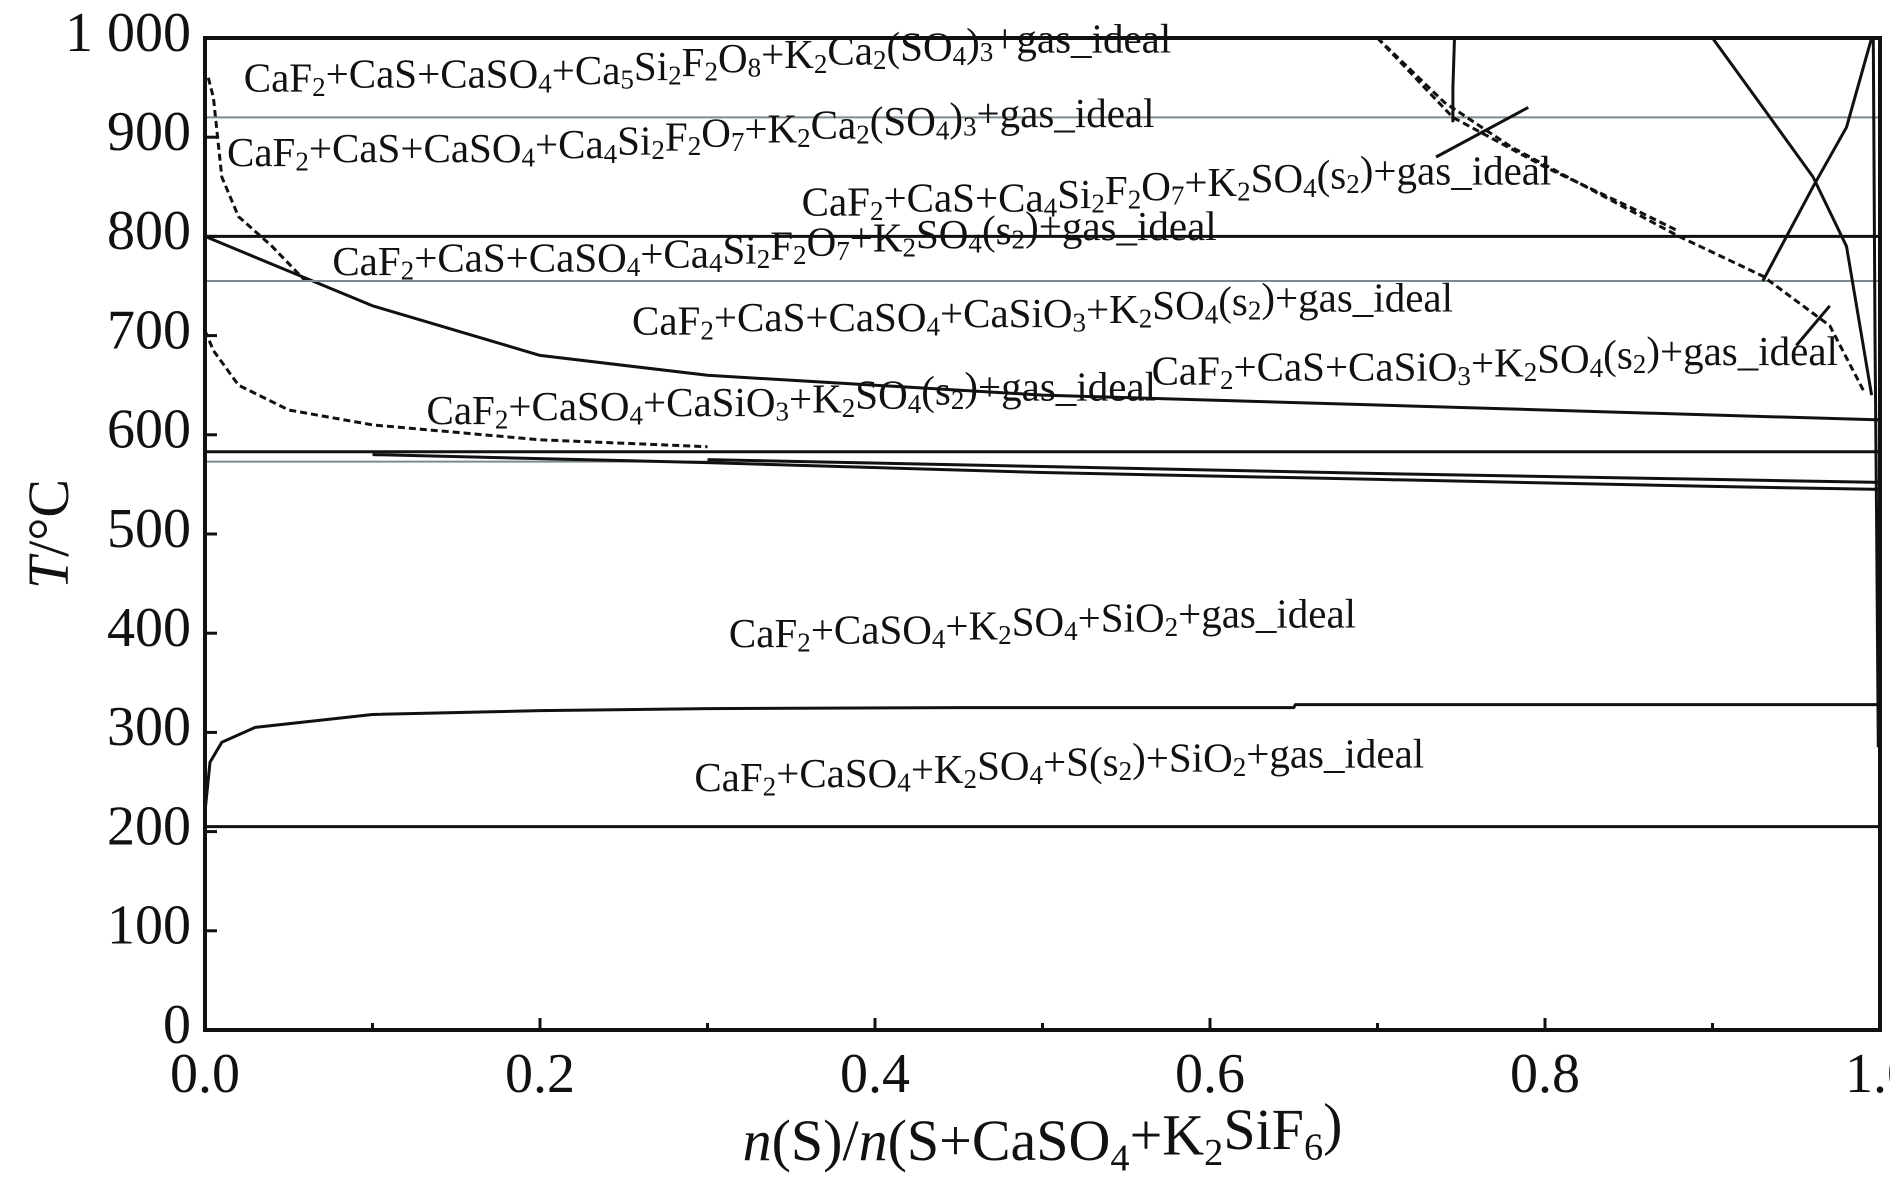 This screenshot has height=1181, width=1890. Describe the element at coordinates (149, 529) in the screenshot. I see `y-tick-label: 500` at that location.